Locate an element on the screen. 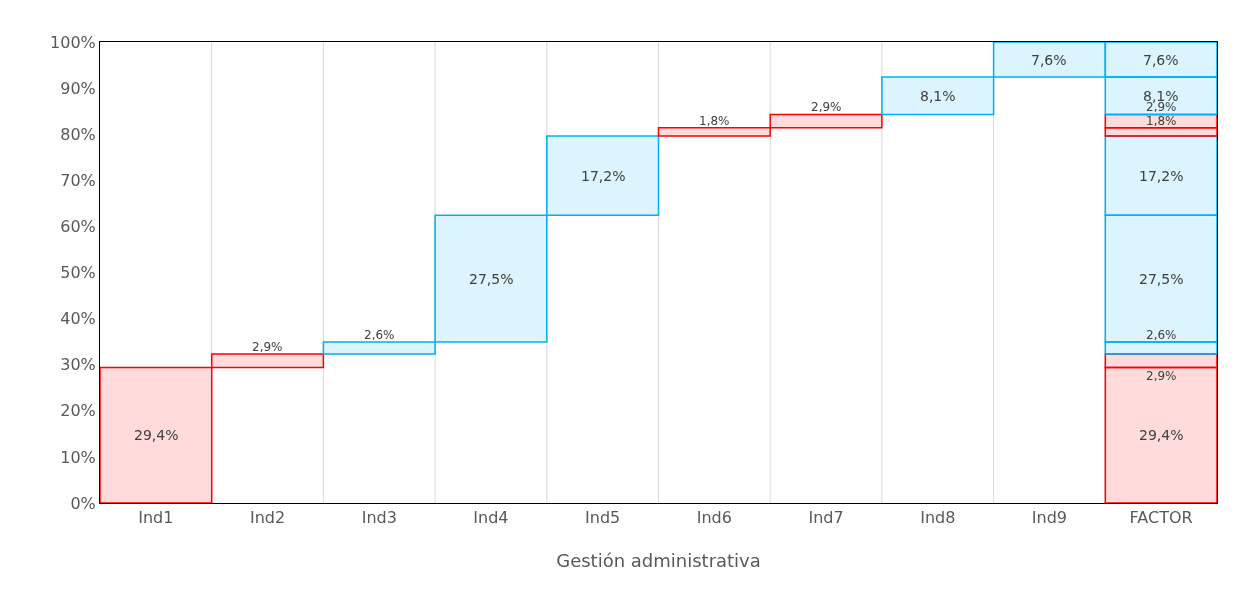 The width and height of the screenshot is (1237, 598). y-tick-label: 70% is located at coordinates (78, 180).